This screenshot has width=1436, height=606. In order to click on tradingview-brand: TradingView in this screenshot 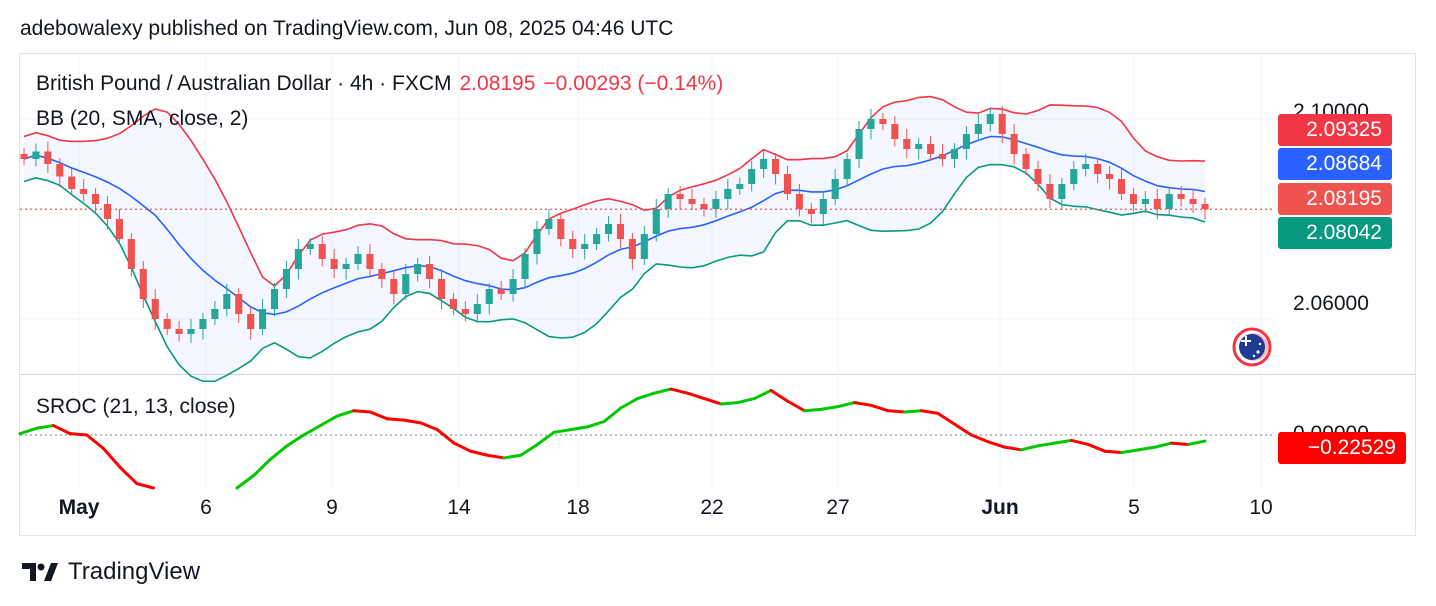, I will do `click(110, 572)`.